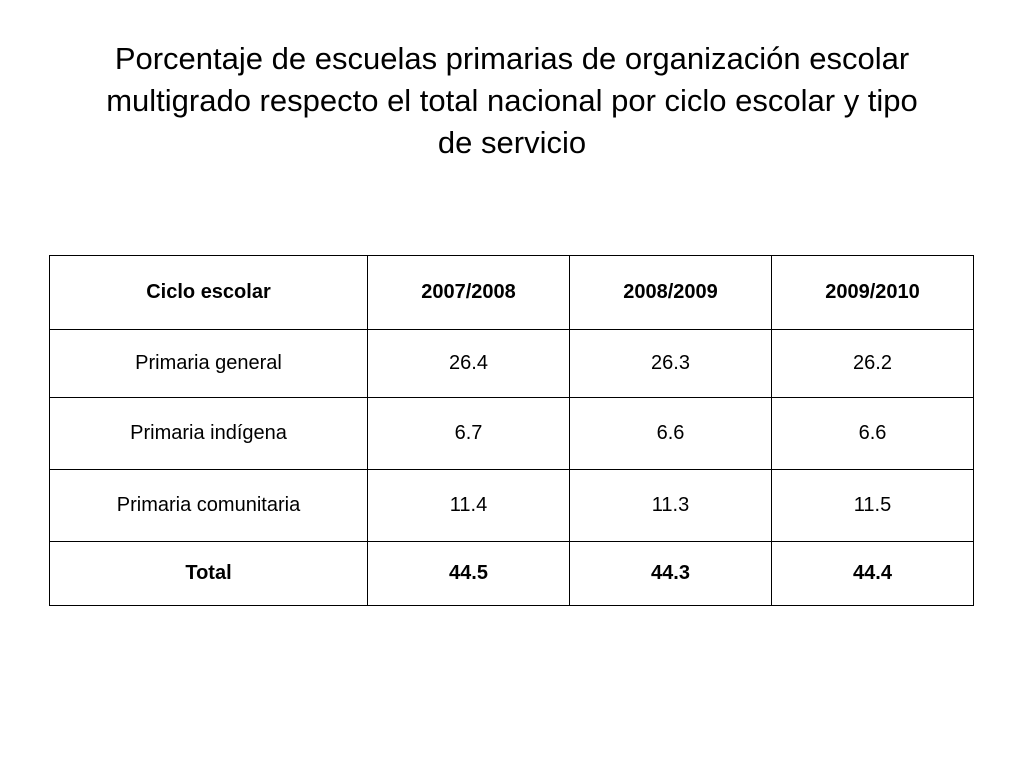 Image resolution: width=1024 pixels, height=768 pixels. What do you see at coordinates (208, 573) in the screenshot?
I see `total-label: Total` at bounding box center [208, 573].